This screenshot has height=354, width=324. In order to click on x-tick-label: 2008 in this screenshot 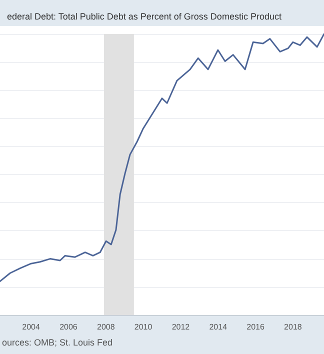, I will do `click(106, 327)`.